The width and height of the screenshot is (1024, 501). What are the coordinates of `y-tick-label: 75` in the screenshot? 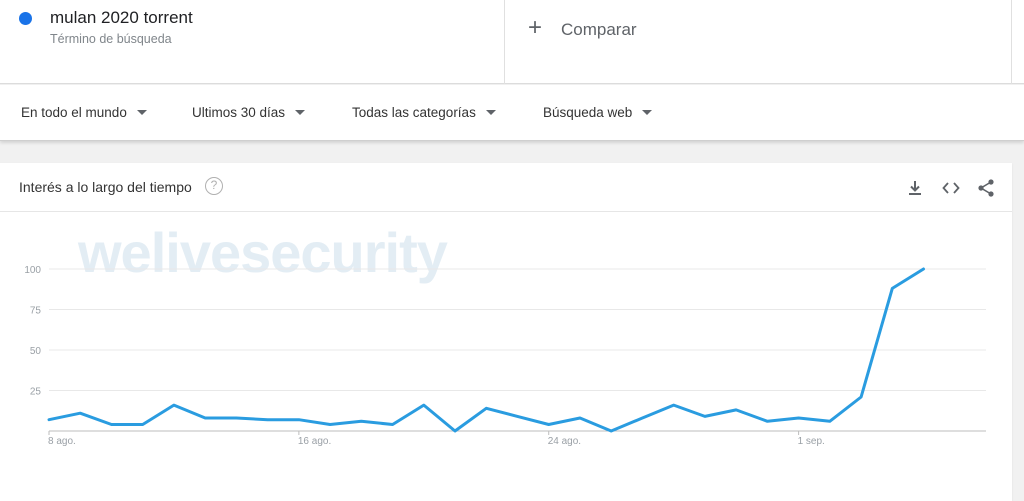 It's located at (36, 311).